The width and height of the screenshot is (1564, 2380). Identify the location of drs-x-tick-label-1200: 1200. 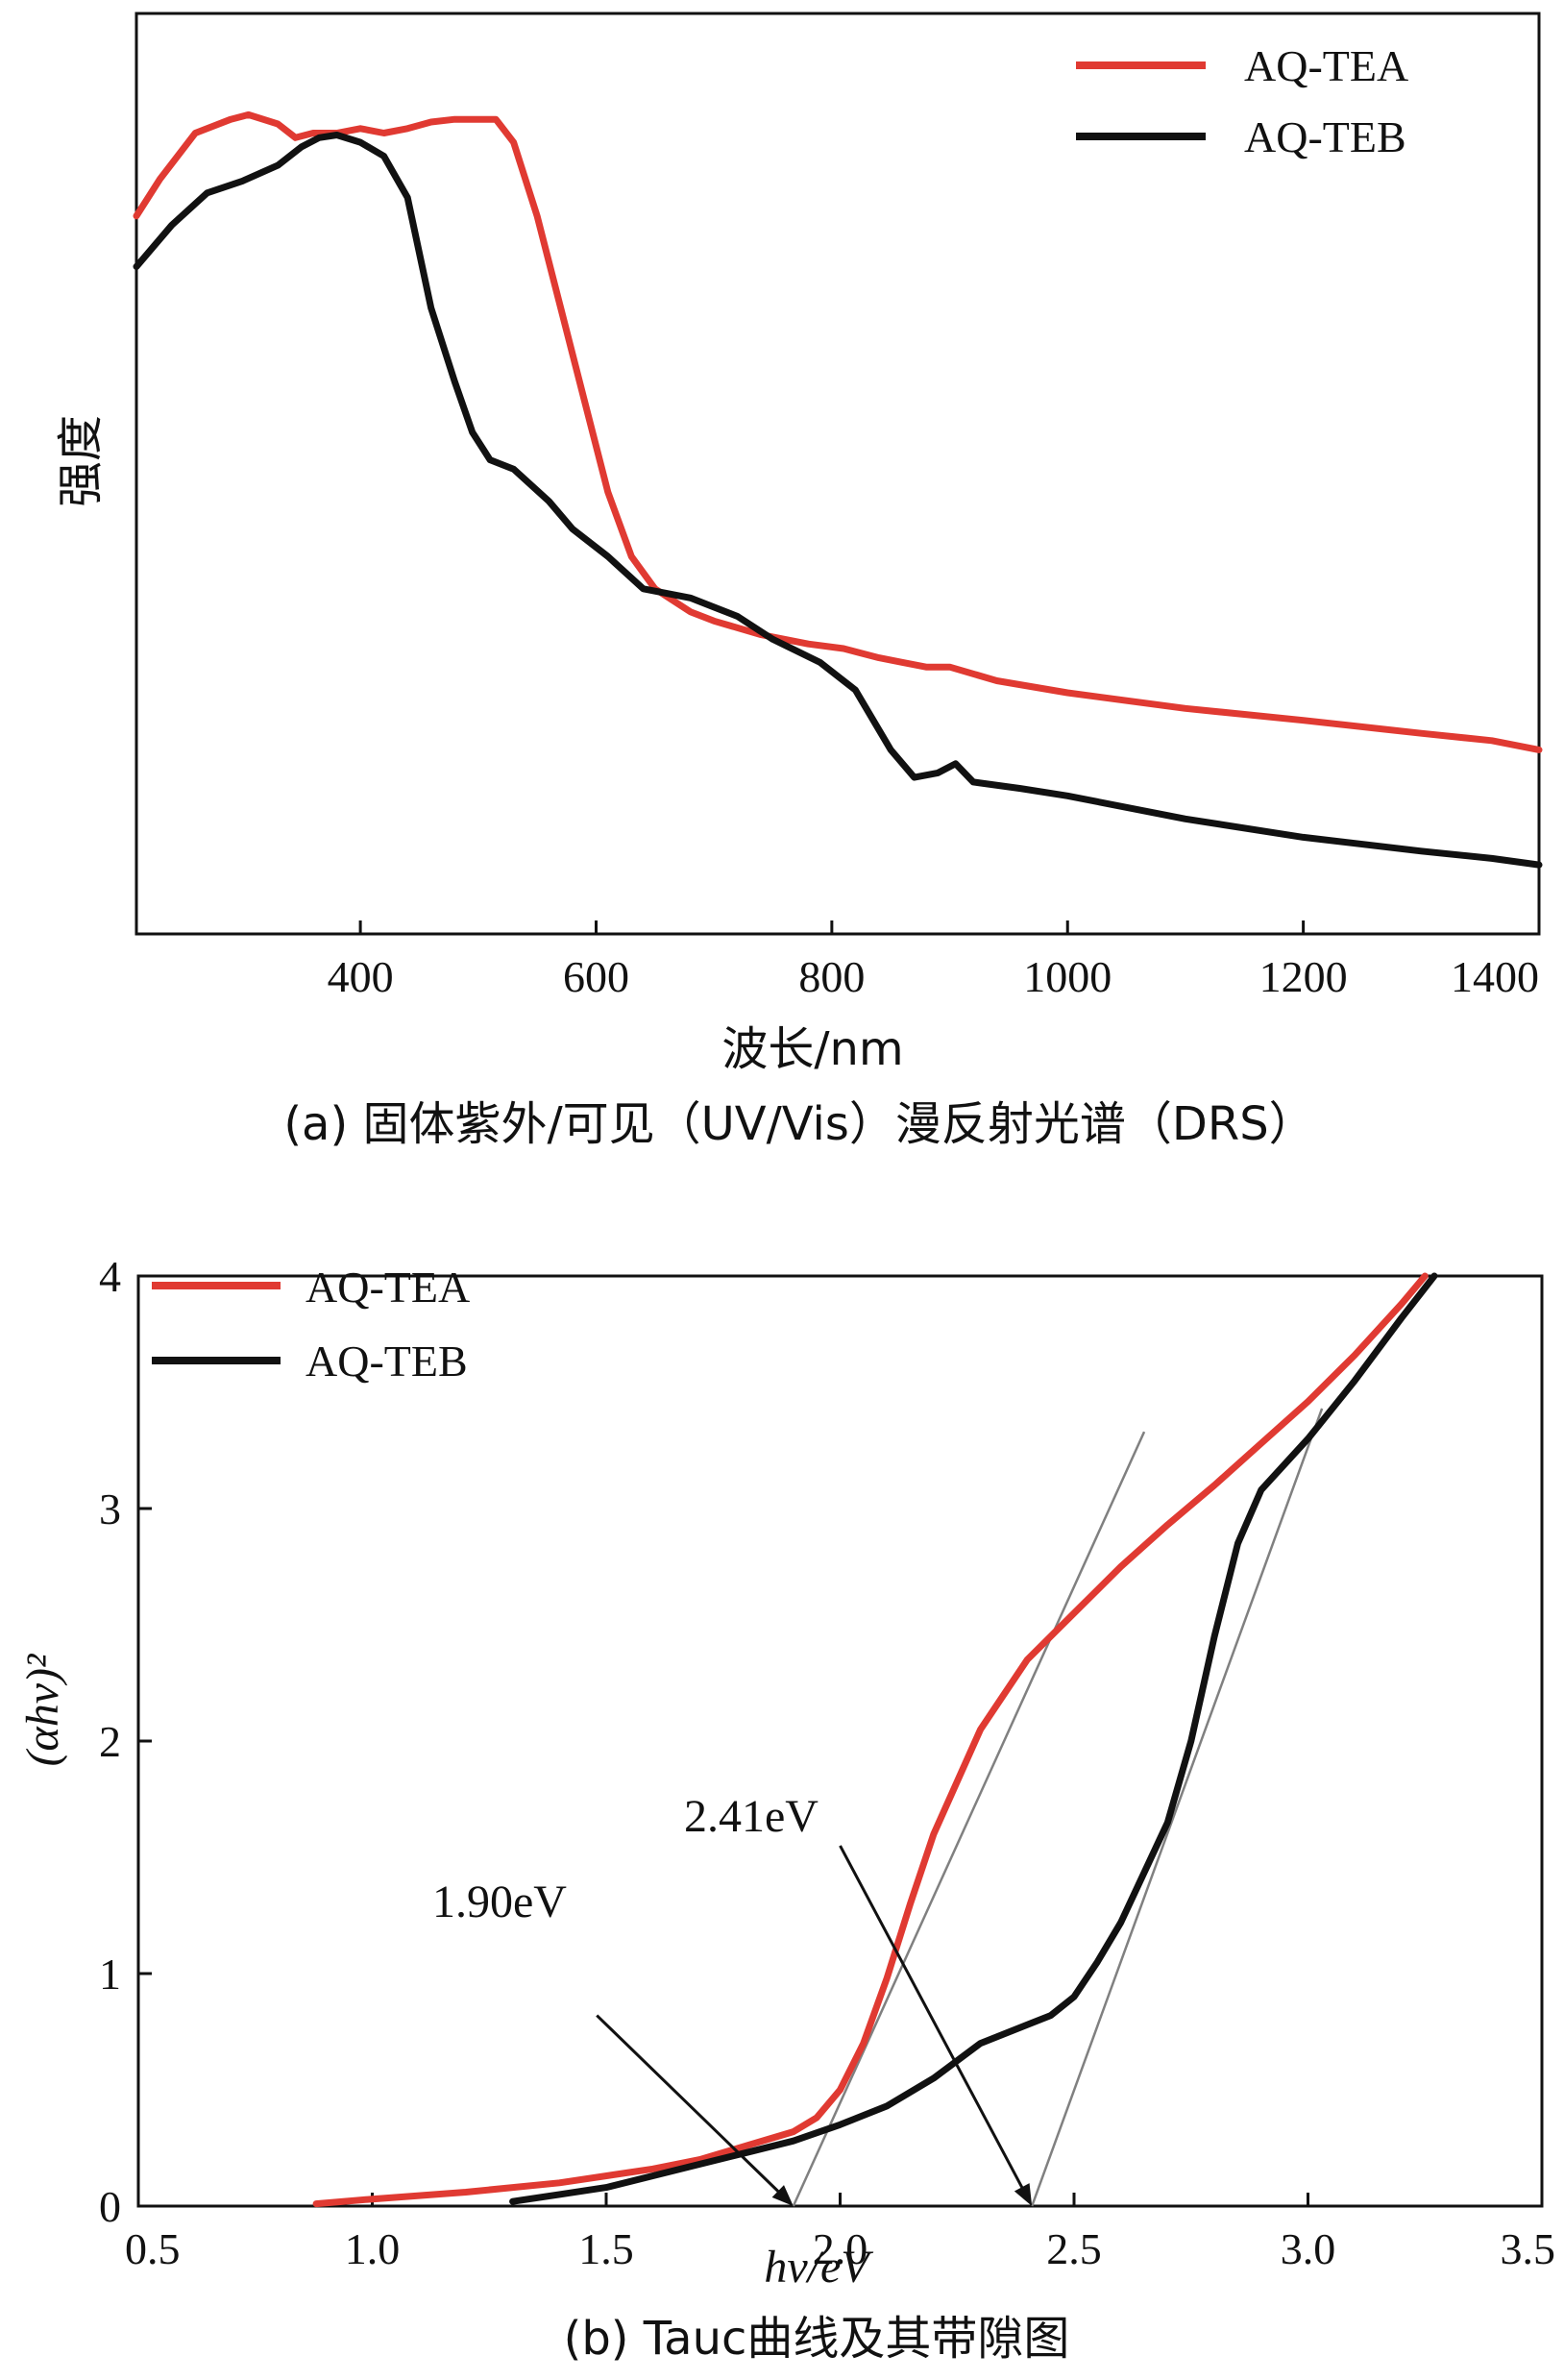
(1303, 976).